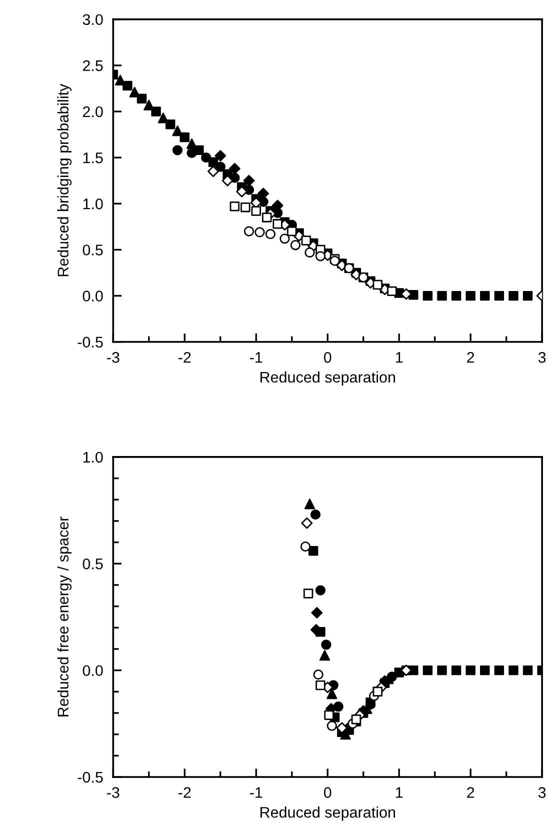  I want to click on y-axis-title: Reduced free energy / spacer, so click(64, 616).